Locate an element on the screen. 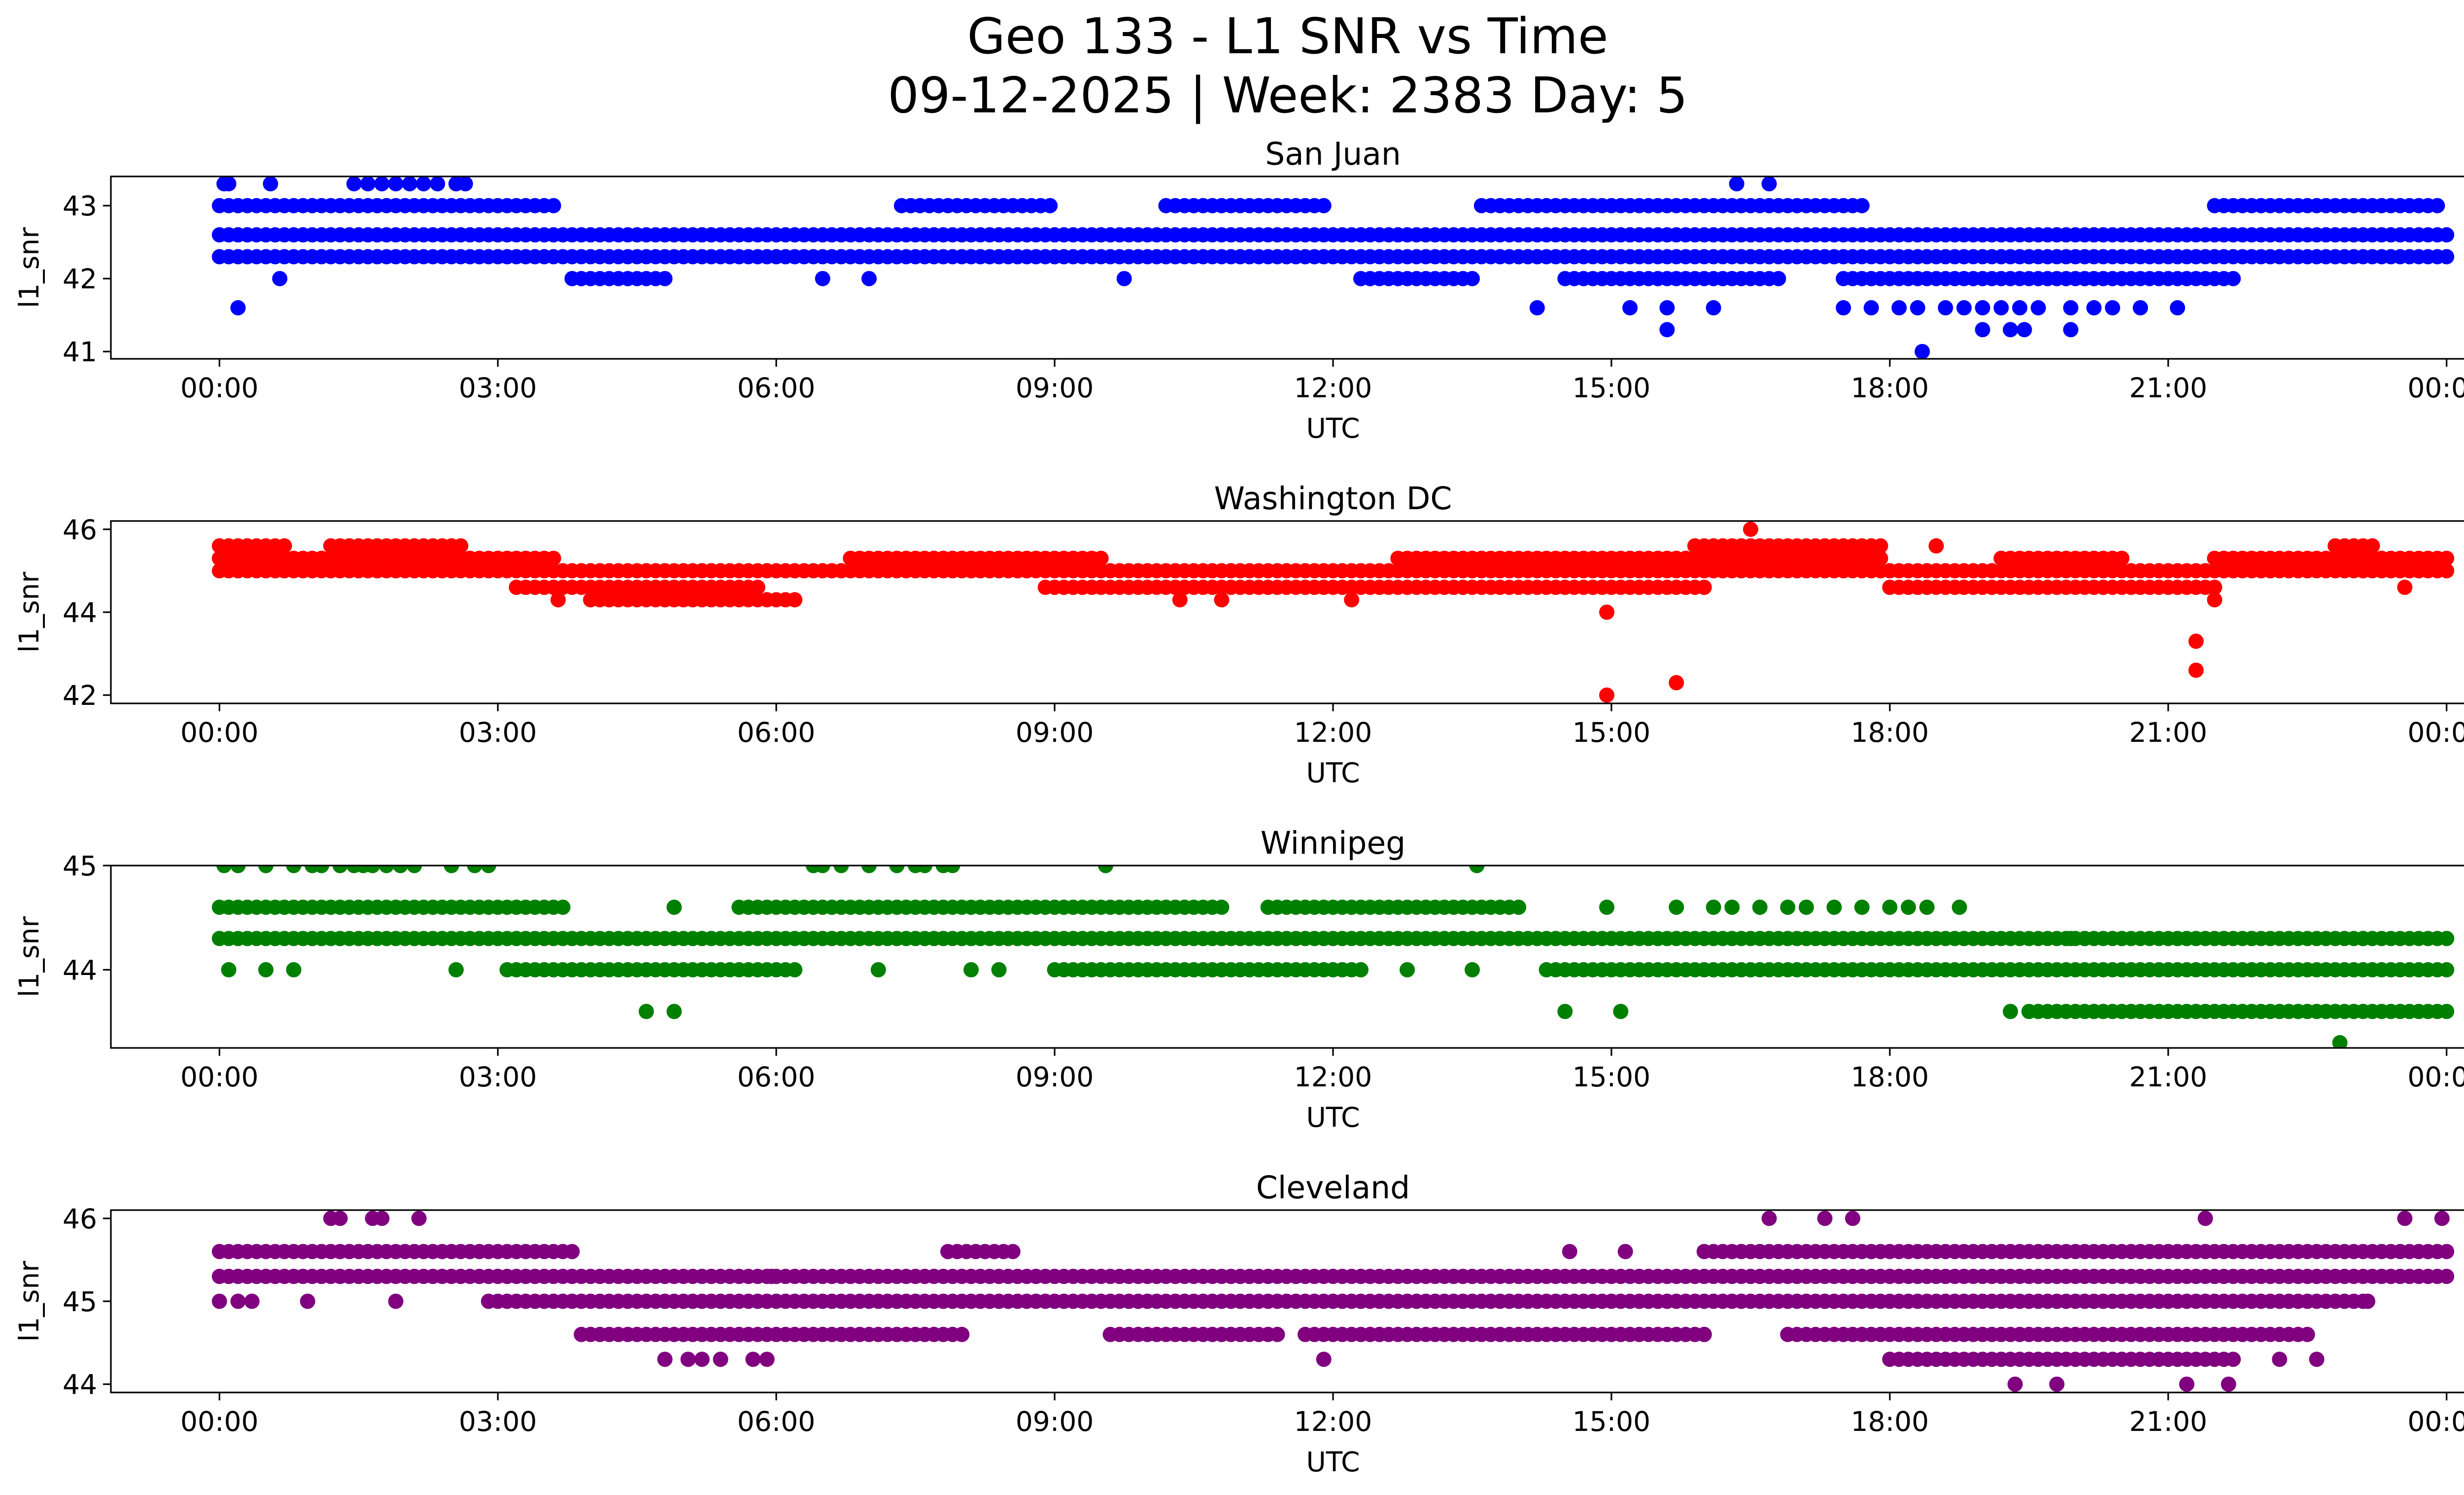  figure-title-line-2: 09-12-2025 | Week: 2383 Day: 5 is located at coordinates (1288, 95).